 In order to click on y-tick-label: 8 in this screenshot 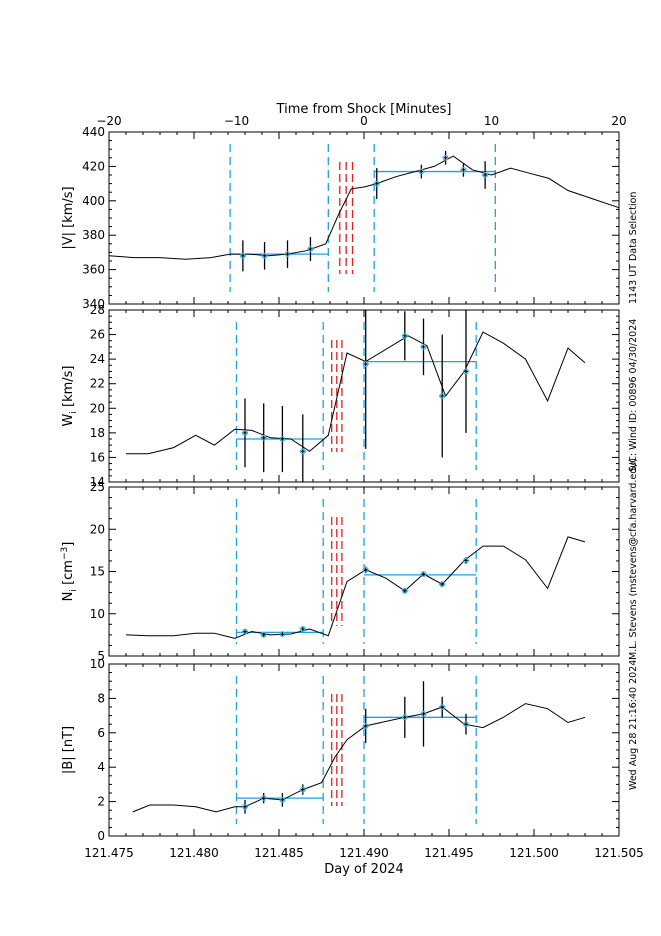, I will do `click(101, 698)`.